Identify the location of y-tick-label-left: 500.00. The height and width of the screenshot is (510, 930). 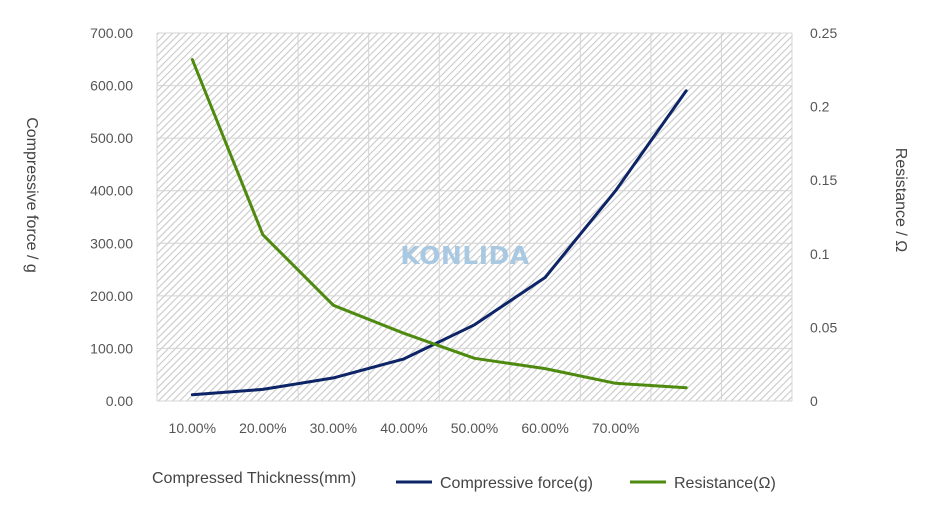
(111, 138).